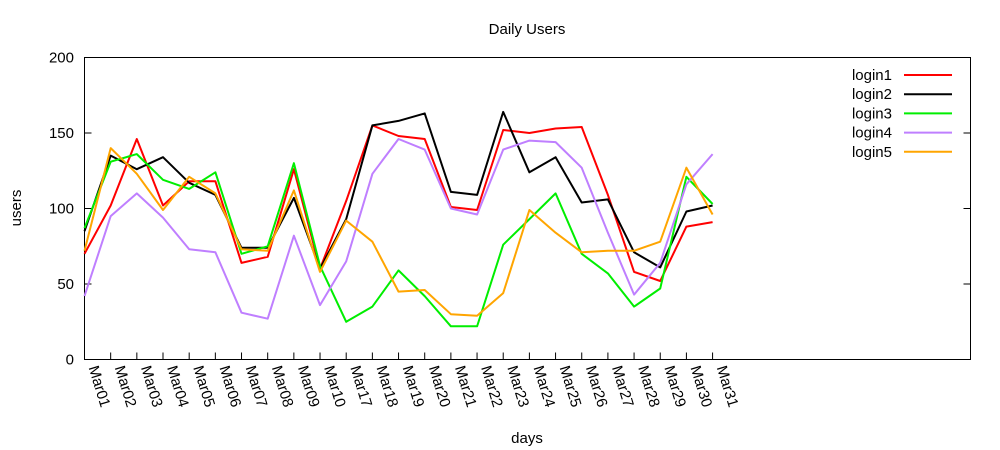  Describe the element at coordinates (622, 387) in the screenshot. I see `x-tick-label: Mar27` at that location.